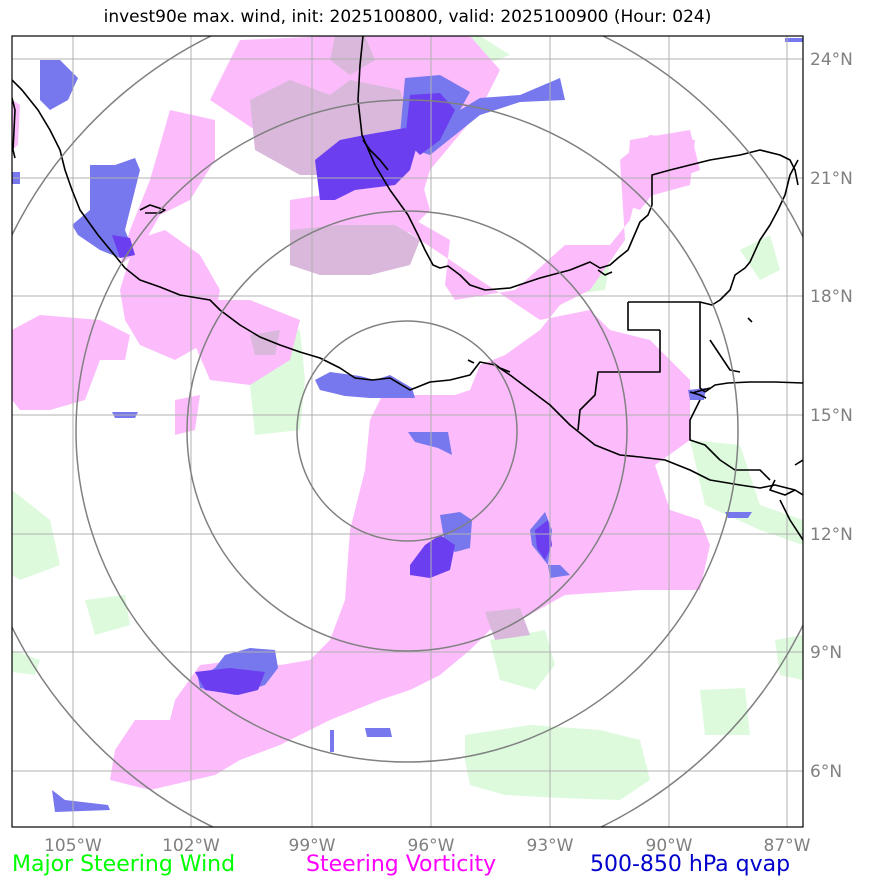  Describe the element at coordinates (831, 60) in the screenshot. I see `lat-tick: 24°N` at that location.